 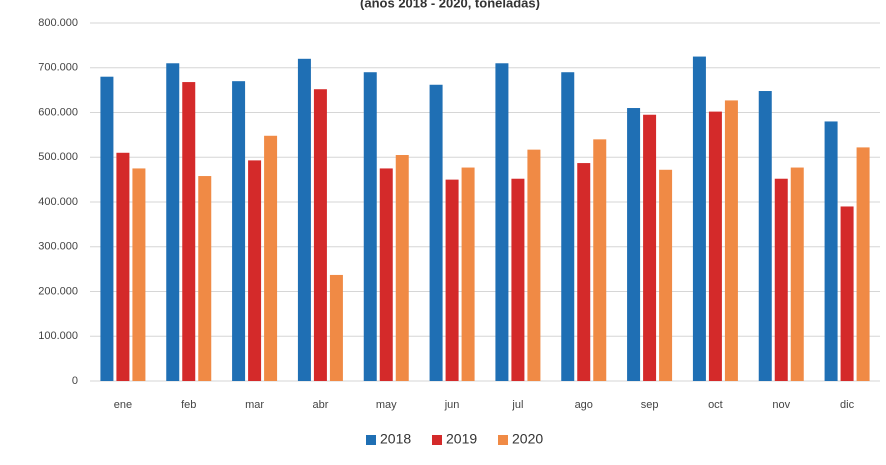 I want to click on x-tick-label: abr, so click(x=320, y=405).